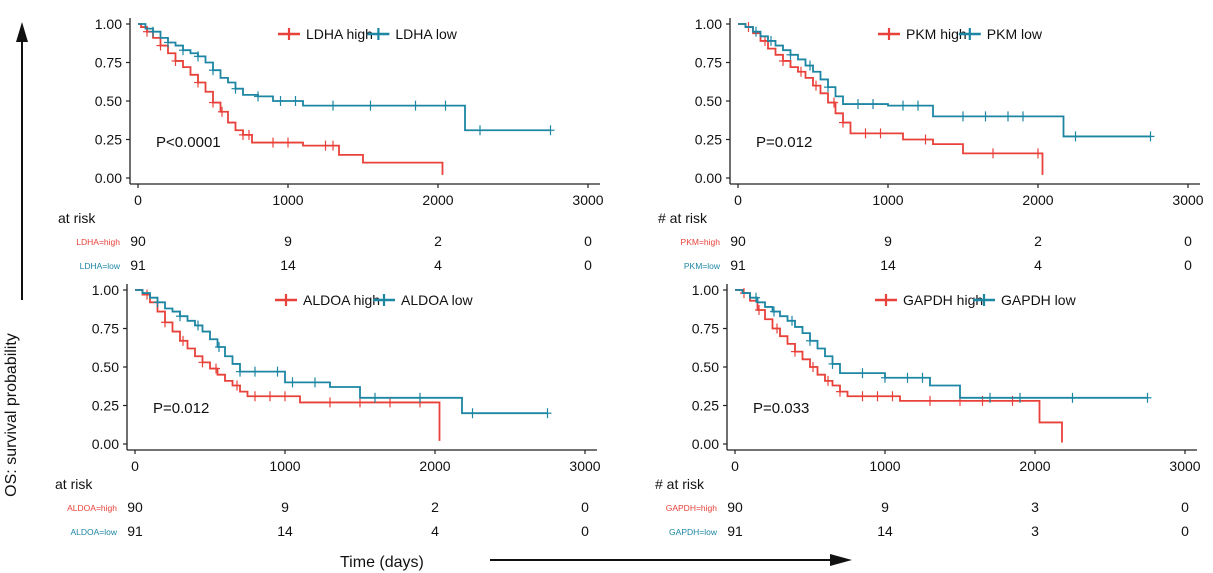 The height and width of the screenshot is (573, 1213). I want to click on legend: ALDOA high ALDOA low, so click(374, 300).